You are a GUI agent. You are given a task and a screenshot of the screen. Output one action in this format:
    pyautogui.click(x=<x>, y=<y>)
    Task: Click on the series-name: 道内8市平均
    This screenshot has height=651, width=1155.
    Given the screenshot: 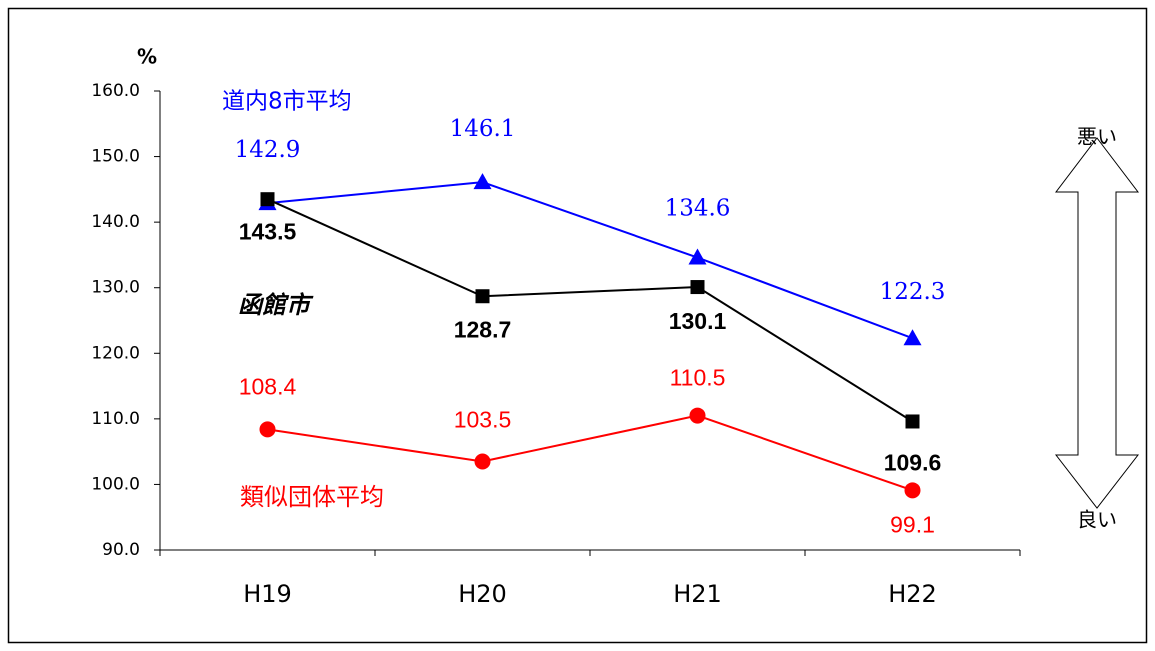 What is the action you would take?
    pyautogui.click(x=287, y=102)
    